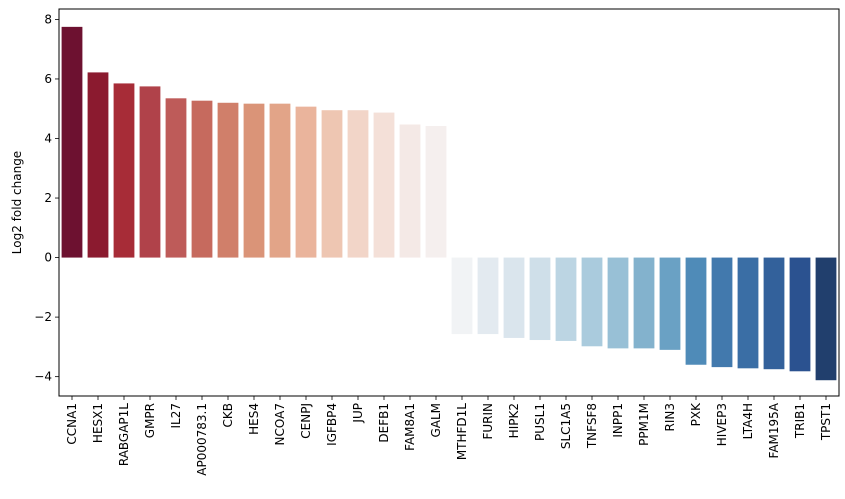  Describe the element at coordinates (722, 312) in the screenshot. I see `bar-hivep3` at that location.